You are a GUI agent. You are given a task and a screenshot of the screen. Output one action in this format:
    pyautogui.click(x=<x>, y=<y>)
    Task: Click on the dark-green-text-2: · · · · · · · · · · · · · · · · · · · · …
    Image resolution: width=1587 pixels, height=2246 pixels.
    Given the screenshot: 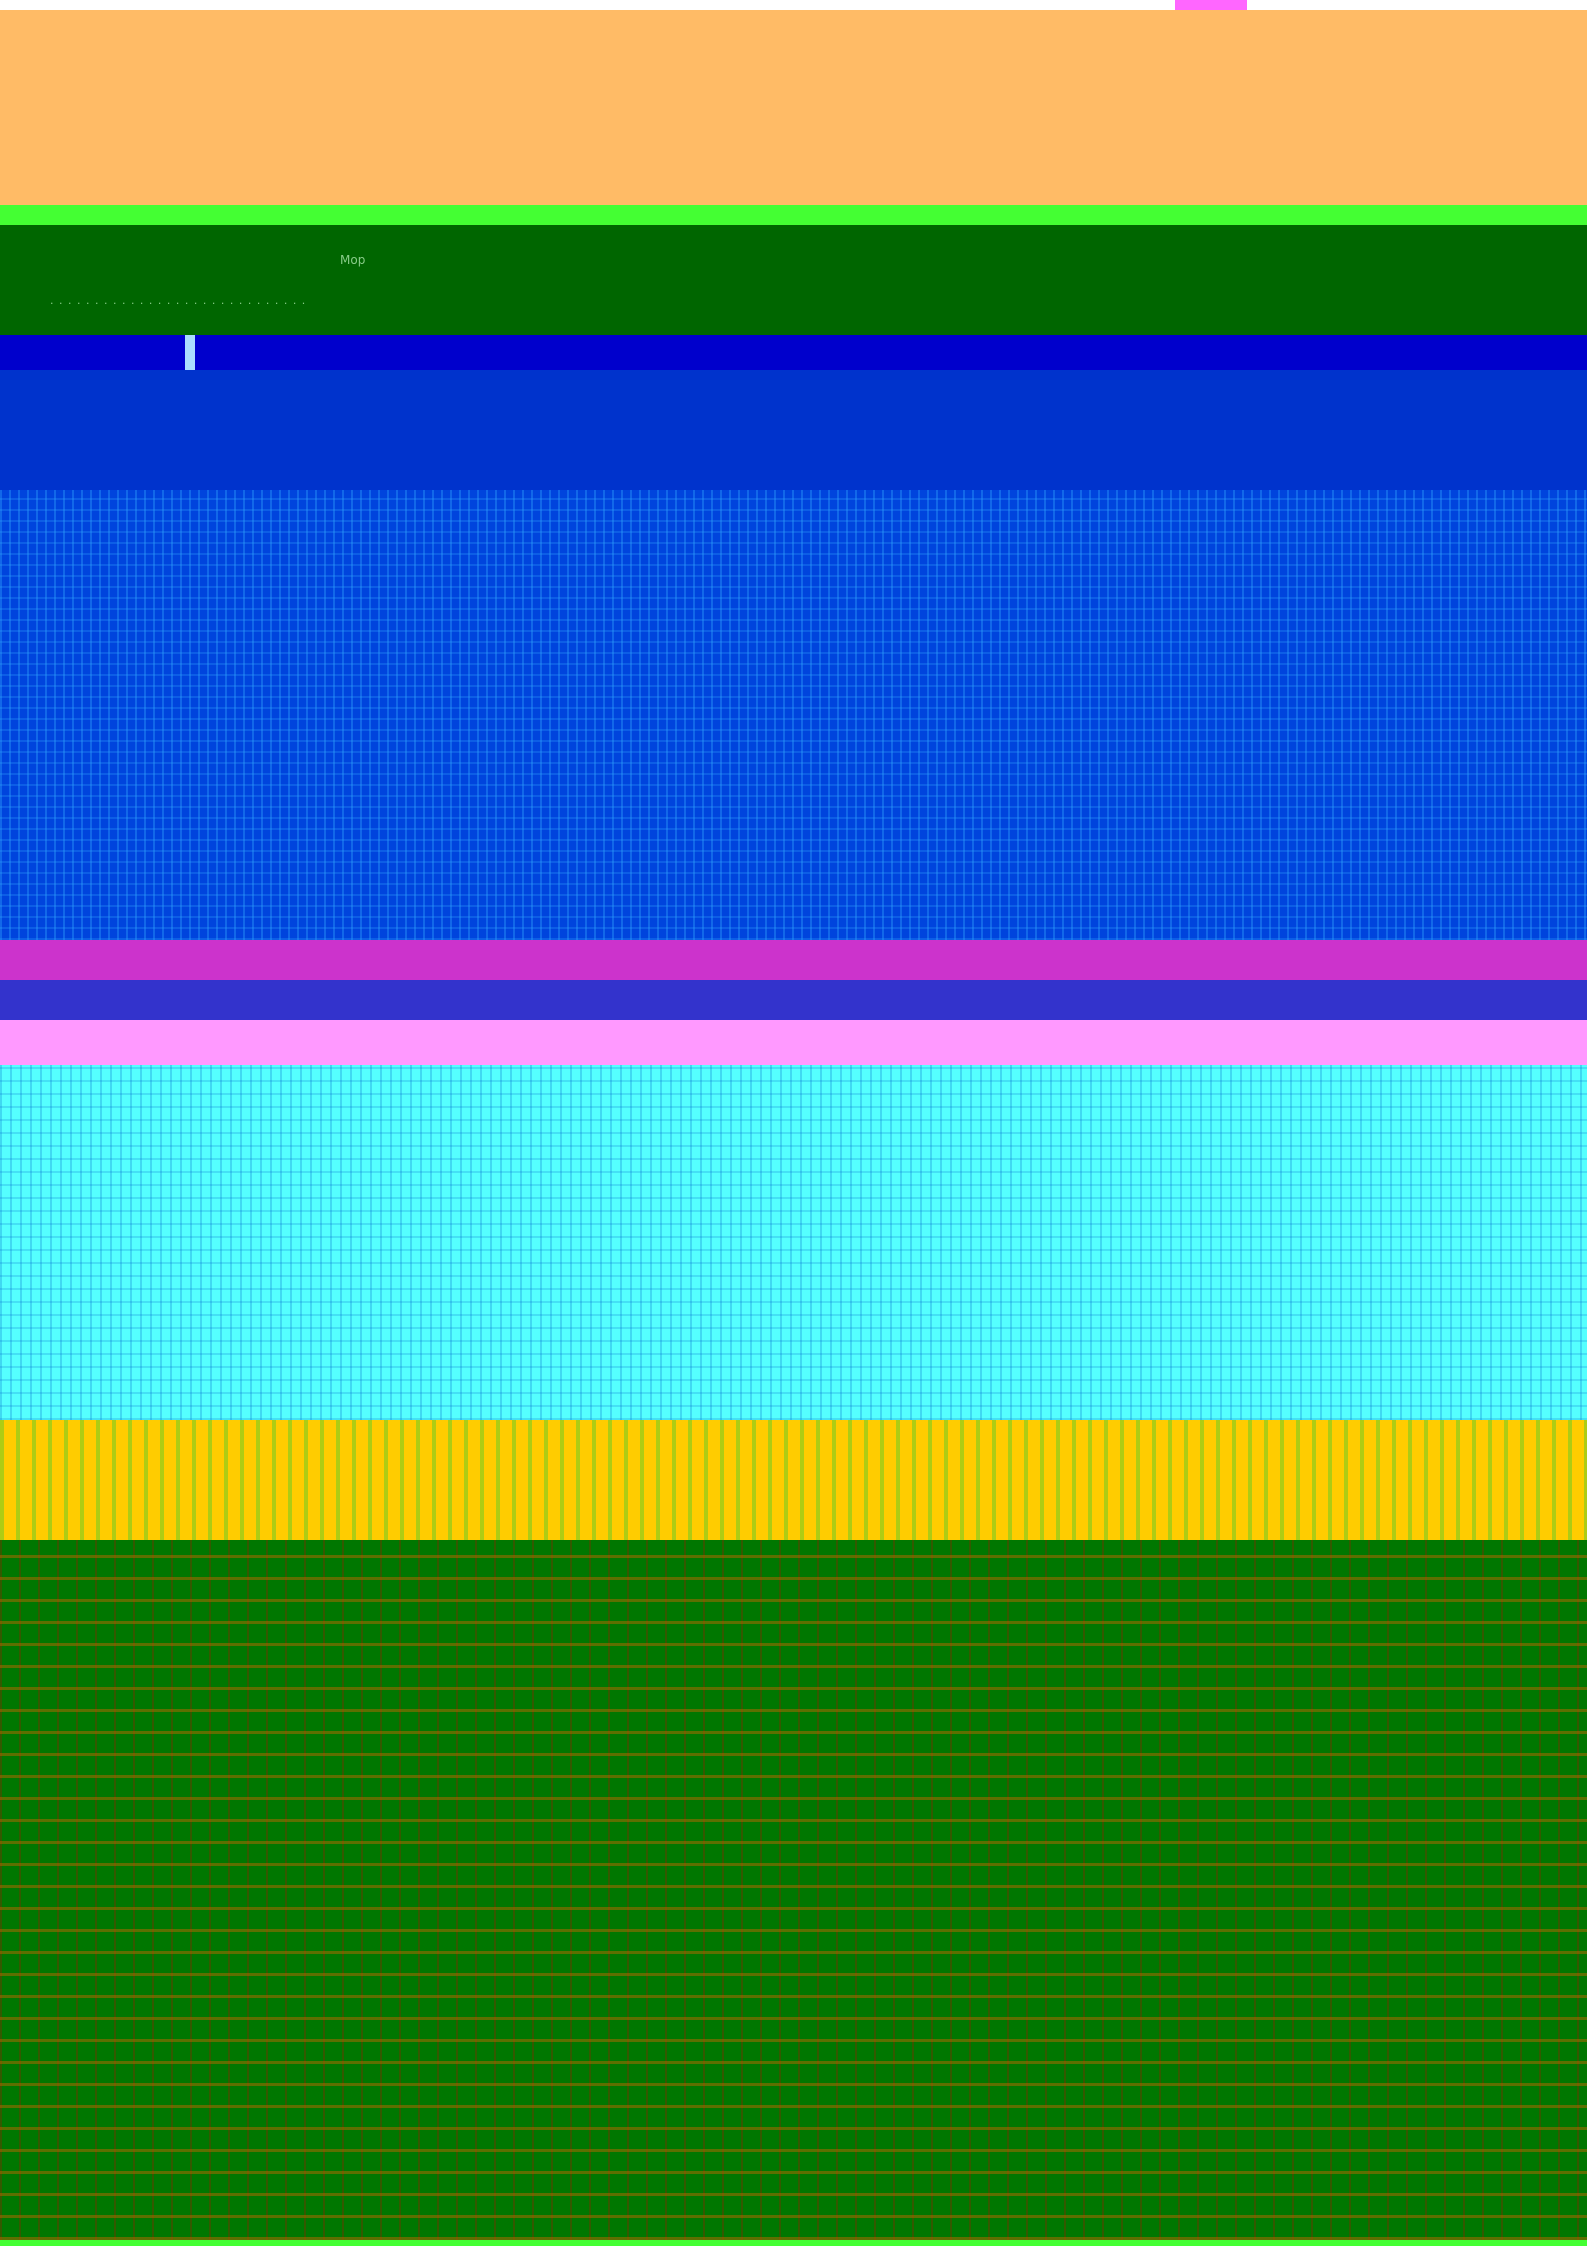 What is the action you would take?
    pyautogui.click(x=178, y=303)
    